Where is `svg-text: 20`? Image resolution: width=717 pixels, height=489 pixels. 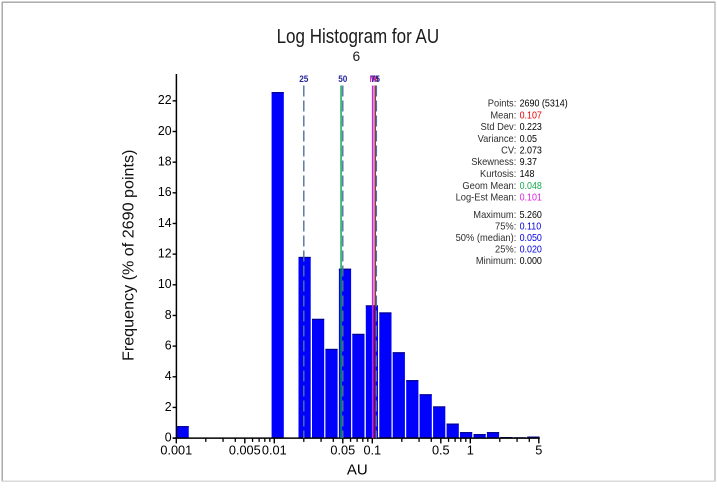
svg-text: 20 is located at coordinates (165, 130).